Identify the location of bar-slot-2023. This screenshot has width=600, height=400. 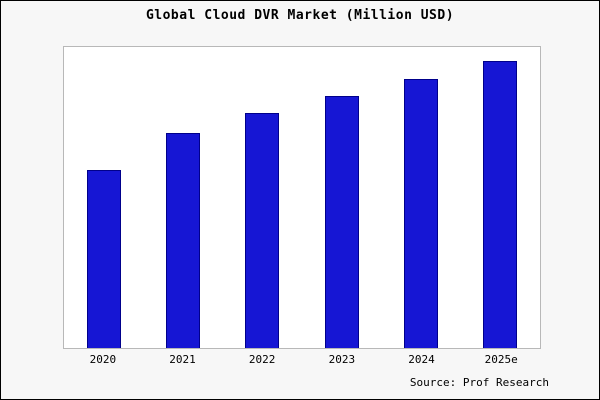
(341, 197).